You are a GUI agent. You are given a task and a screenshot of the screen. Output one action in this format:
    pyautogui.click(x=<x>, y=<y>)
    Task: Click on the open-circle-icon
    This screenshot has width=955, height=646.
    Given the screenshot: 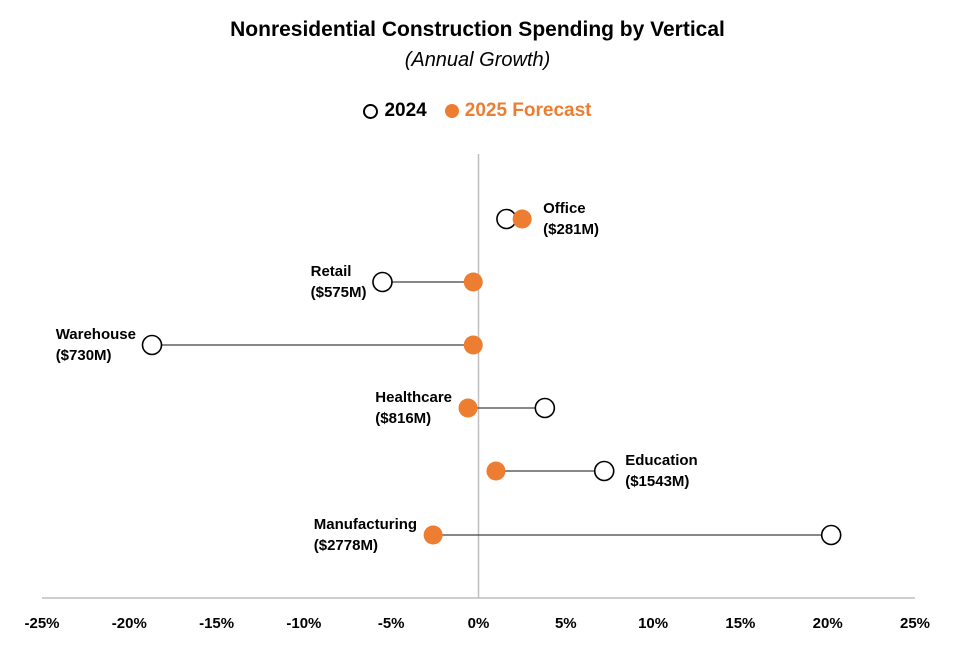 What is the action you would take?
    pyautogui.click(x=371, y=111)
    